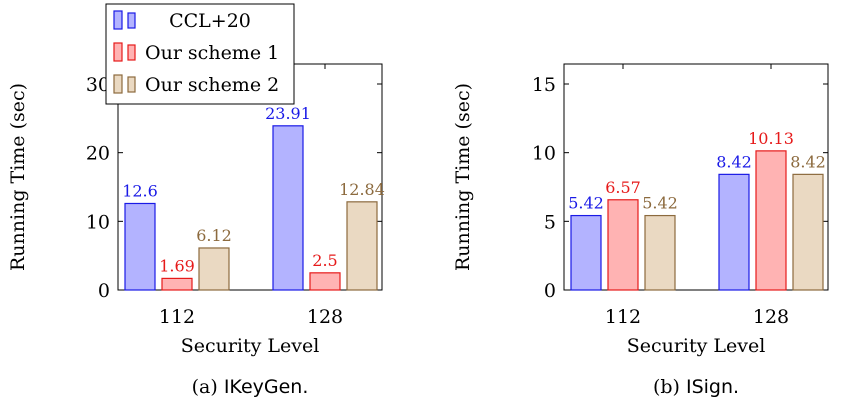 The width and height of the screenshot is (853, 408). I want to click on legend-box, so click(200, 54).